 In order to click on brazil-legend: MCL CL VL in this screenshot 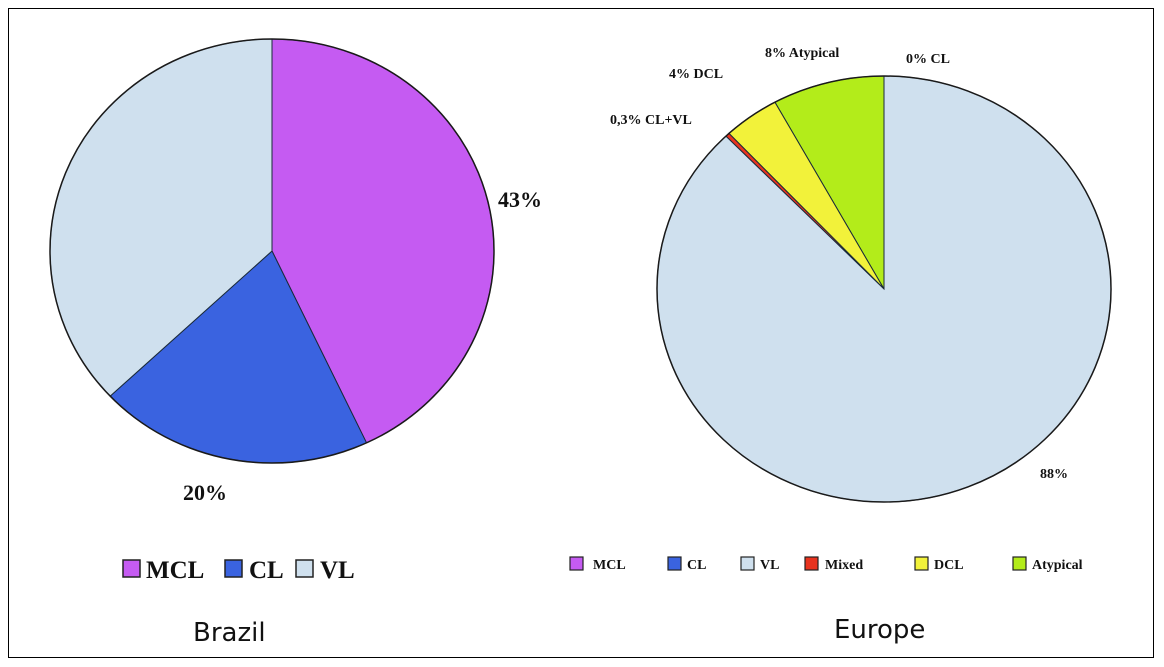, I will do `click(238, 570)`.